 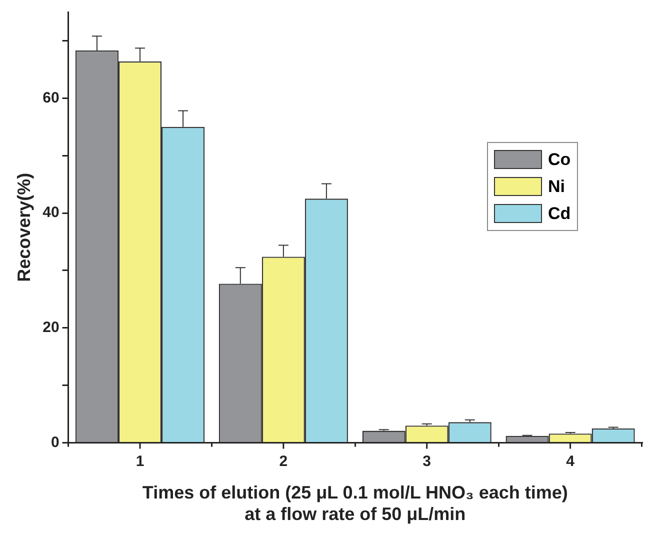 What do you see at coordinates (559, 214) in the screenshot?
I see `legend-label: Cd` at bounding box center [559, 214].